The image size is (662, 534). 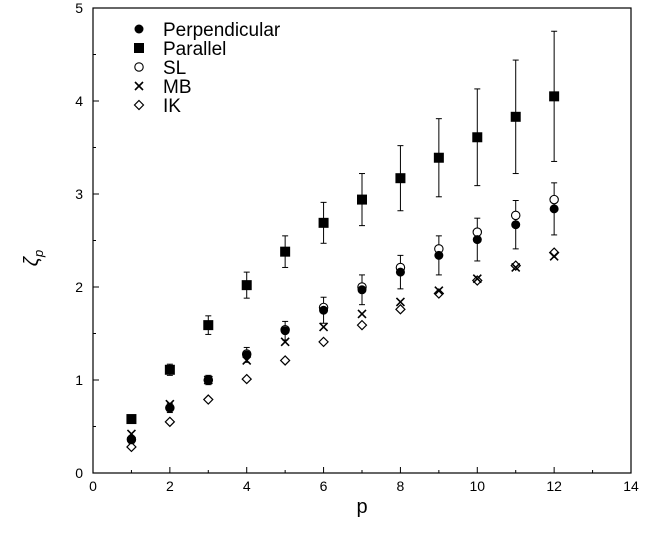 I want to click on legend-label-parallel: Parallel, so click(x=194, y=49).